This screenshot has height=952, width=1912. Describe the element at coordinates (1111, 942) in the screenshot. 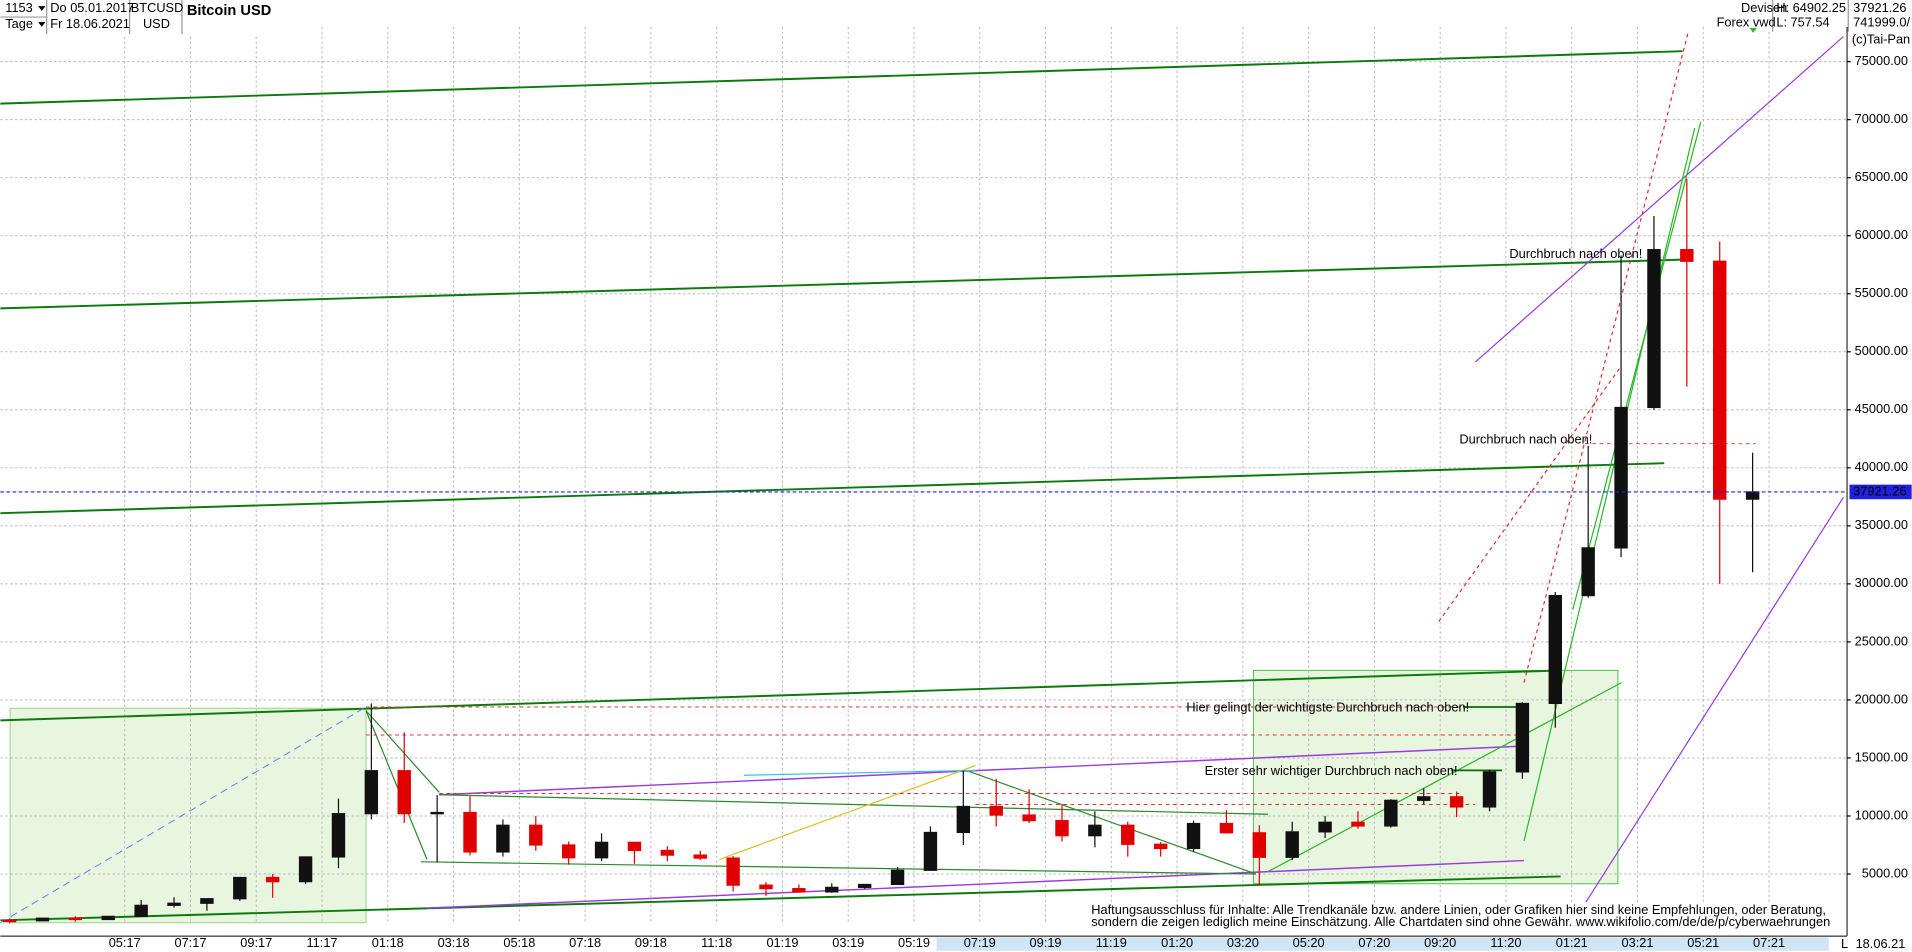

I see `x-tick-label: 11:19` at that location.